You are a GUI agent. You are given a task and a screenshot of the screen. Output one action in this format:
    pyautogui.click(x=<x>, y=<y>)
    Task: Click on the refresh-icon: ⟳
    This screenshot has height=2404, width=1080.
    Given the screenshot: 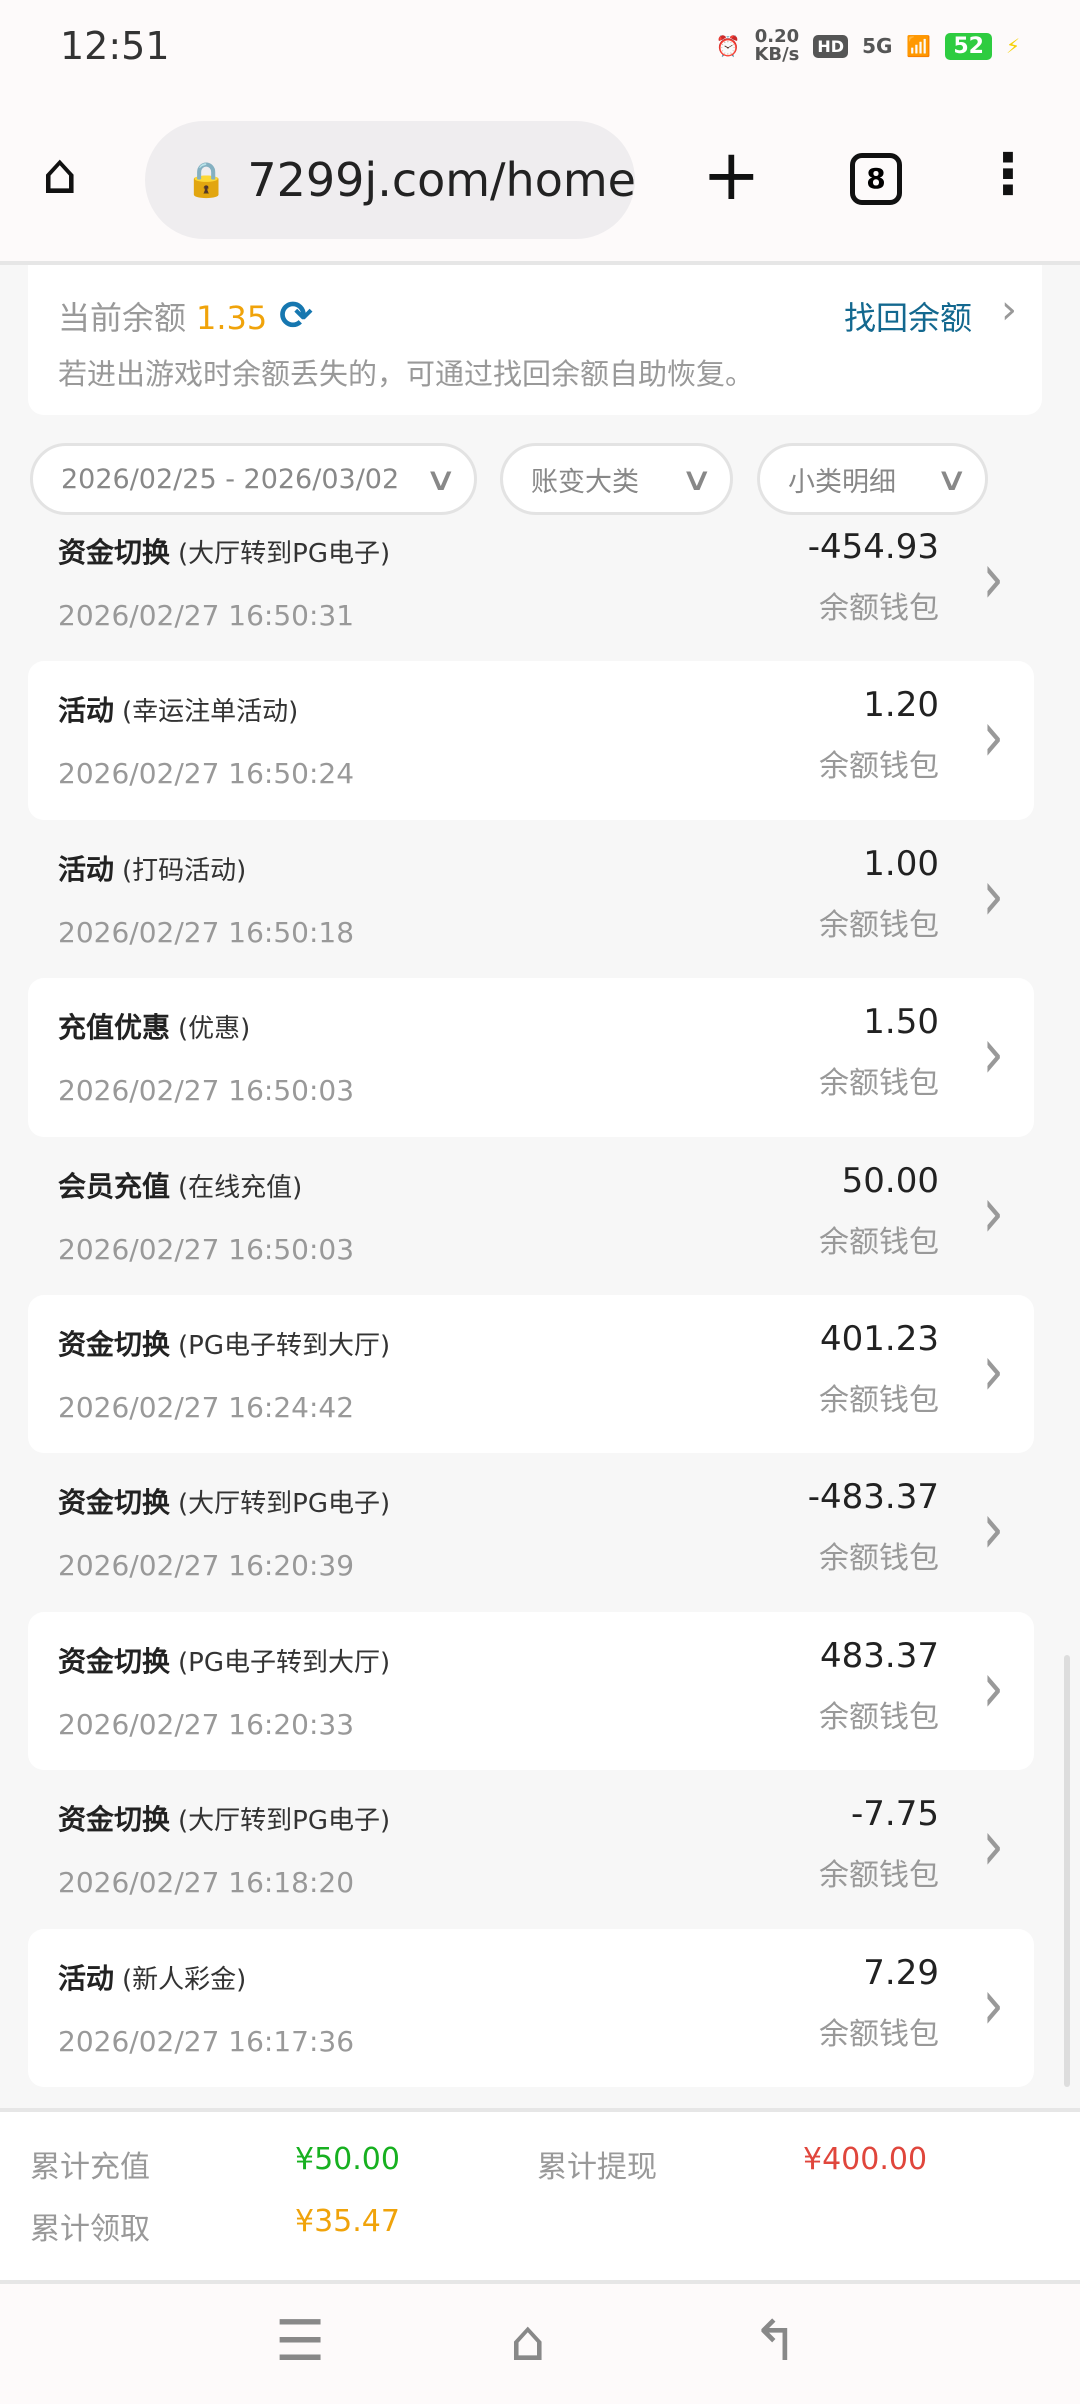 What is the action you would take?
    pyautogui.click(x=296, y=316)
    